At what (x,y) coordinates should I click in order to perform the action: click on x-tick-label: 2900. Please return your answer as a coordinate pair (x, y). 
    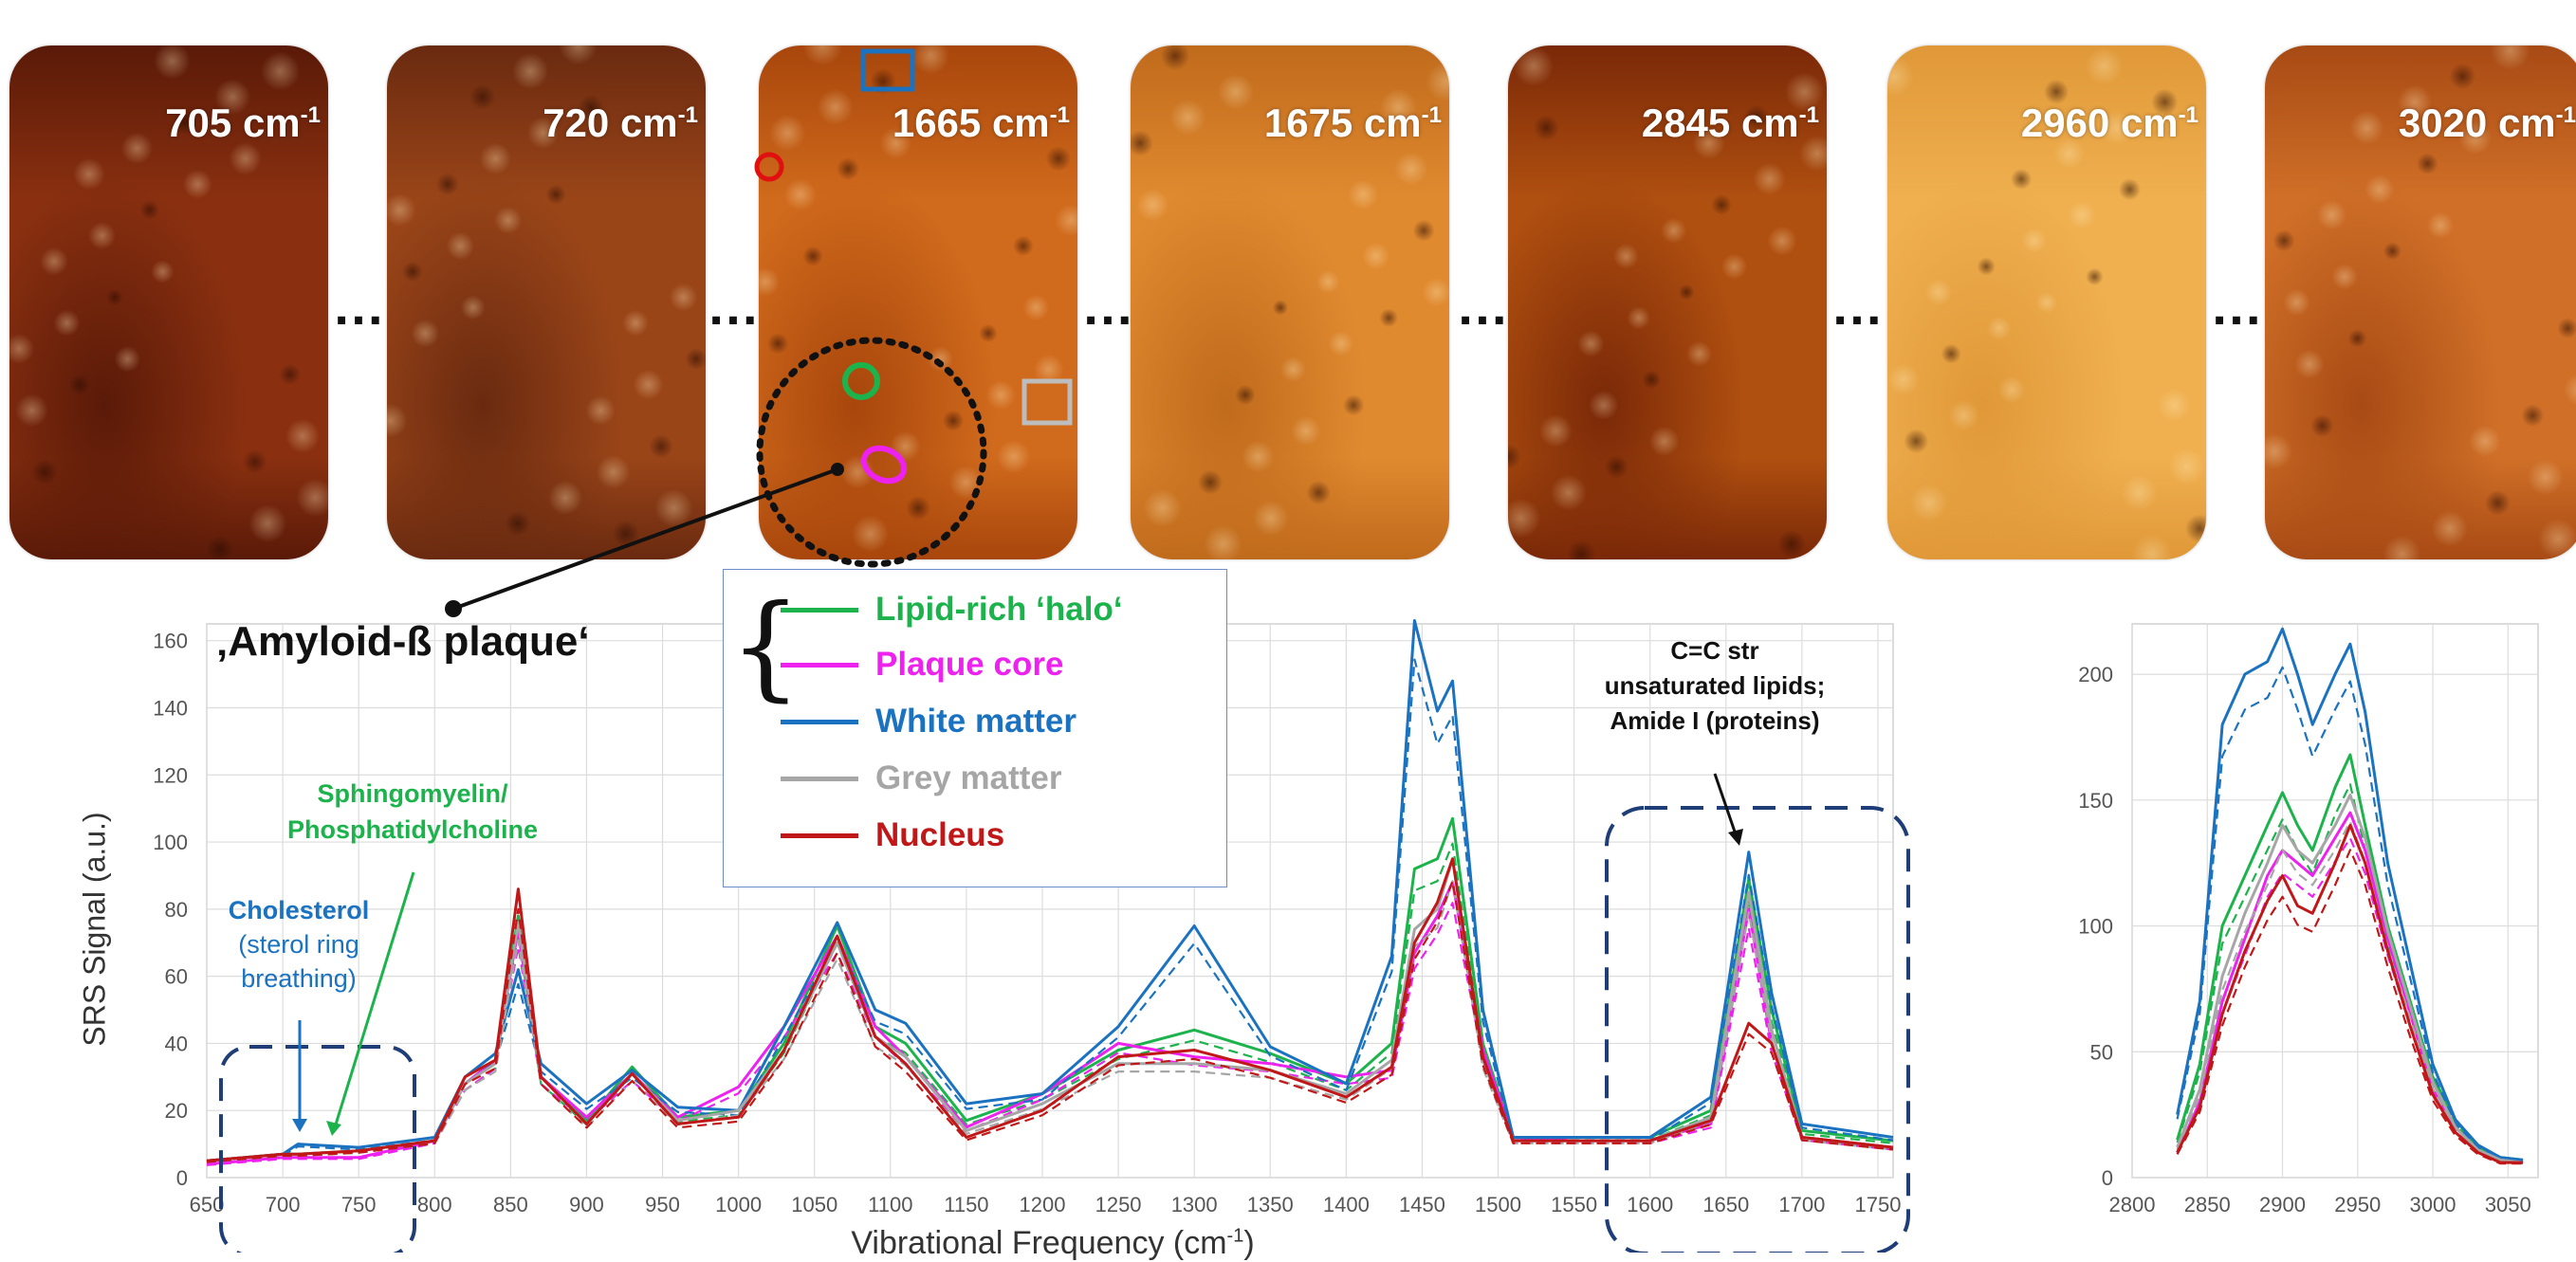
    Looking at the image, I should click on (2282, 1204).